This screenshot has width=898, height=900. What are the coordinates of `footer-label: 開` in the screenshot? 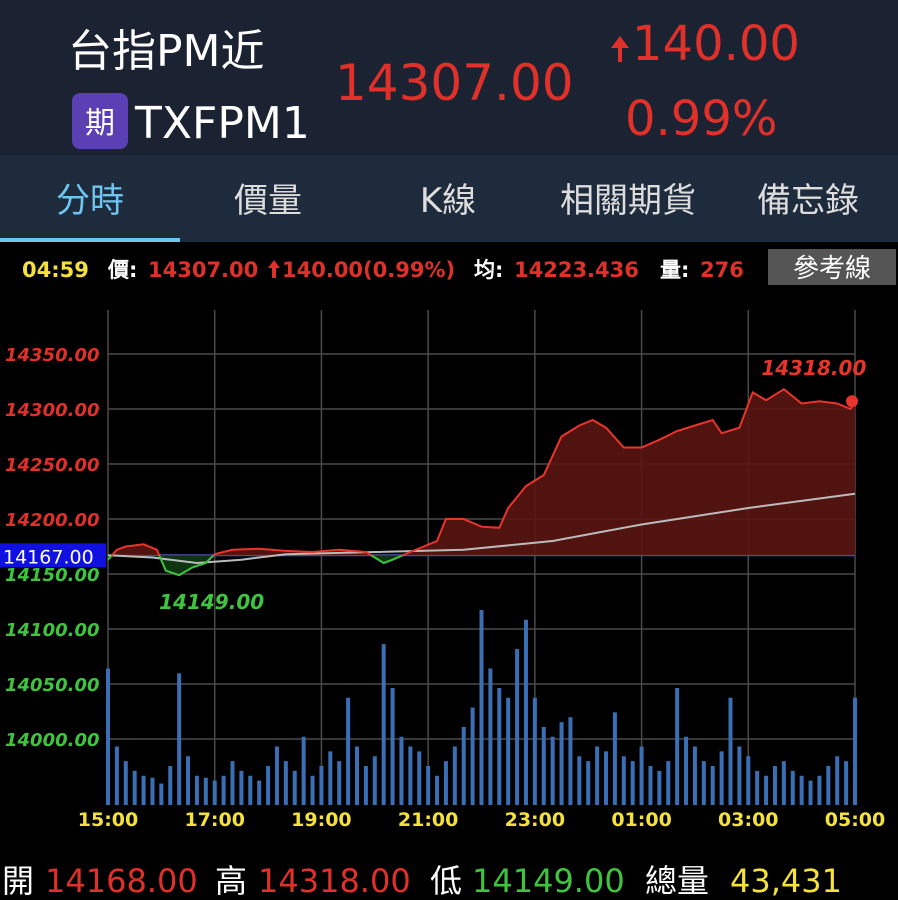 It's located at (18, 881).